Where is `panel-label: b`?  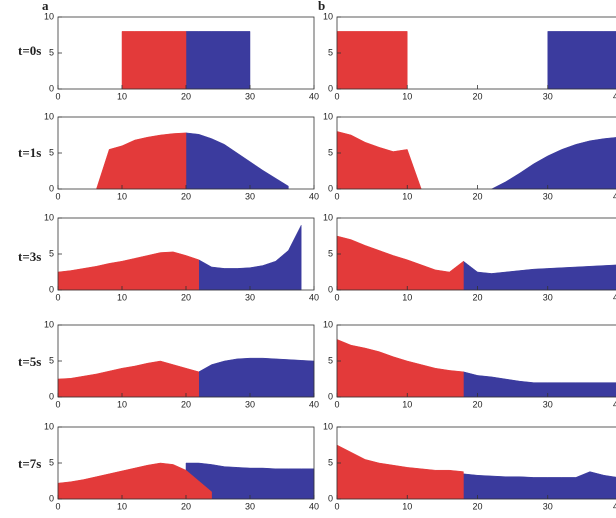
panel-label: b is located at coordinates (321, 6).